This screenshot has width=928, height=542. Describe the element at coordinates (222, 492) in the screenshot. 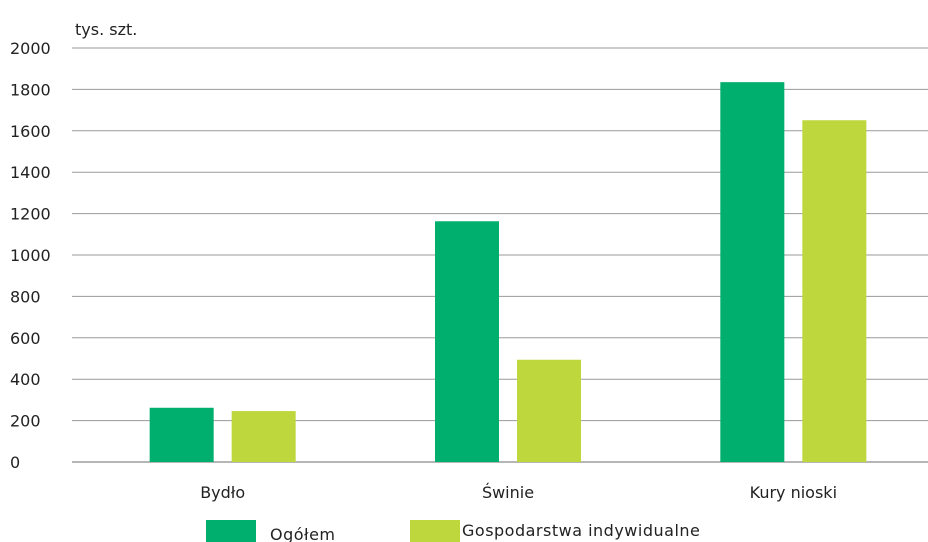

I see `category-label-0: Bydło` at that location.